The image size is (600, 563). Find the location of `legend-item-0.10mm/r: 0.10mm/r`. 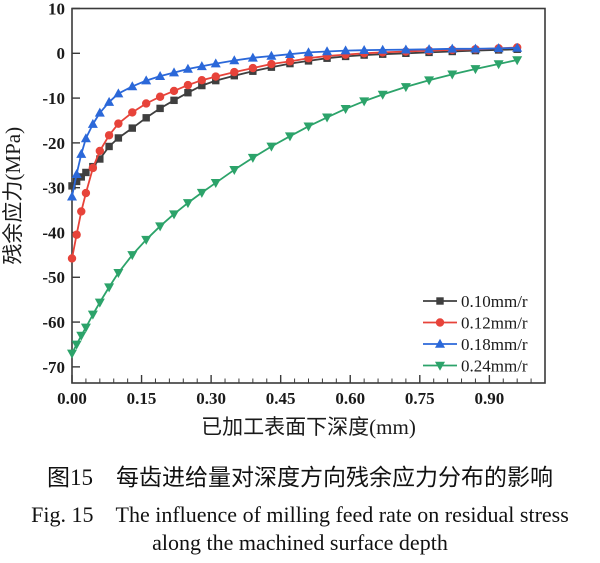

legend-item-0.10mm/r: 0.10mm/r is located at coordinates (475, 301).